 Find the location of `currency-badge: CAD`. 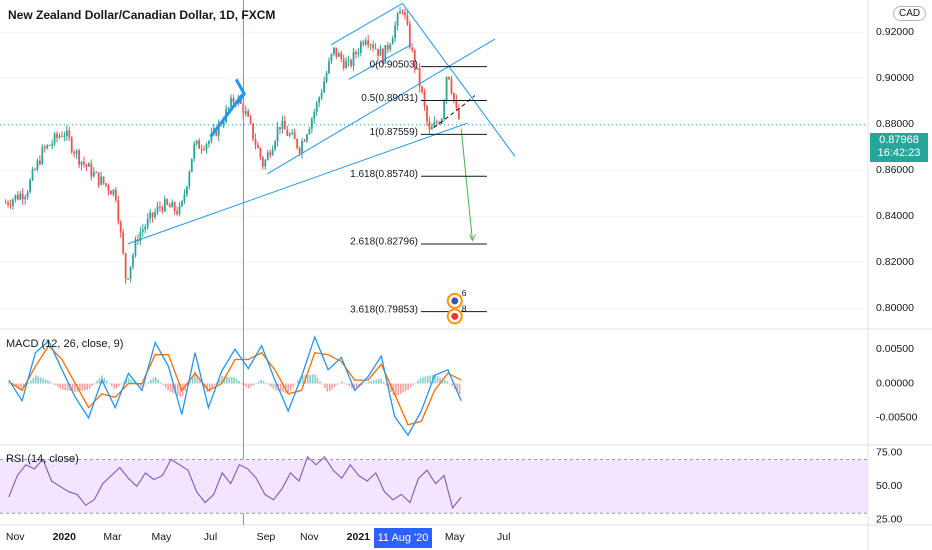

currency-badge: CAD is located at coordinates (910, 13).